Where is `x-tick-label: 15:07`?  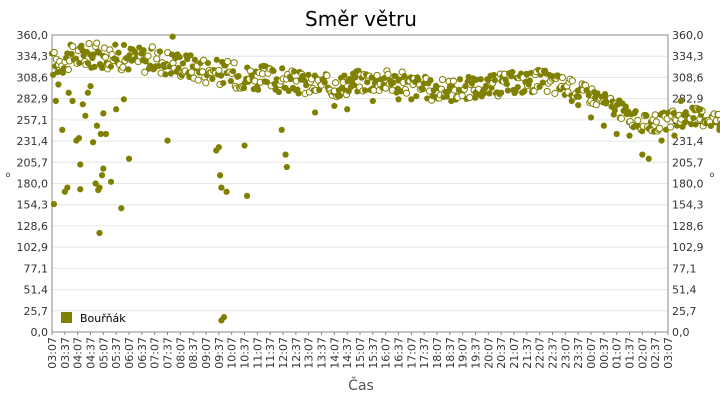 x-tick-label: 15:07 is located at coordinates (360, 353).